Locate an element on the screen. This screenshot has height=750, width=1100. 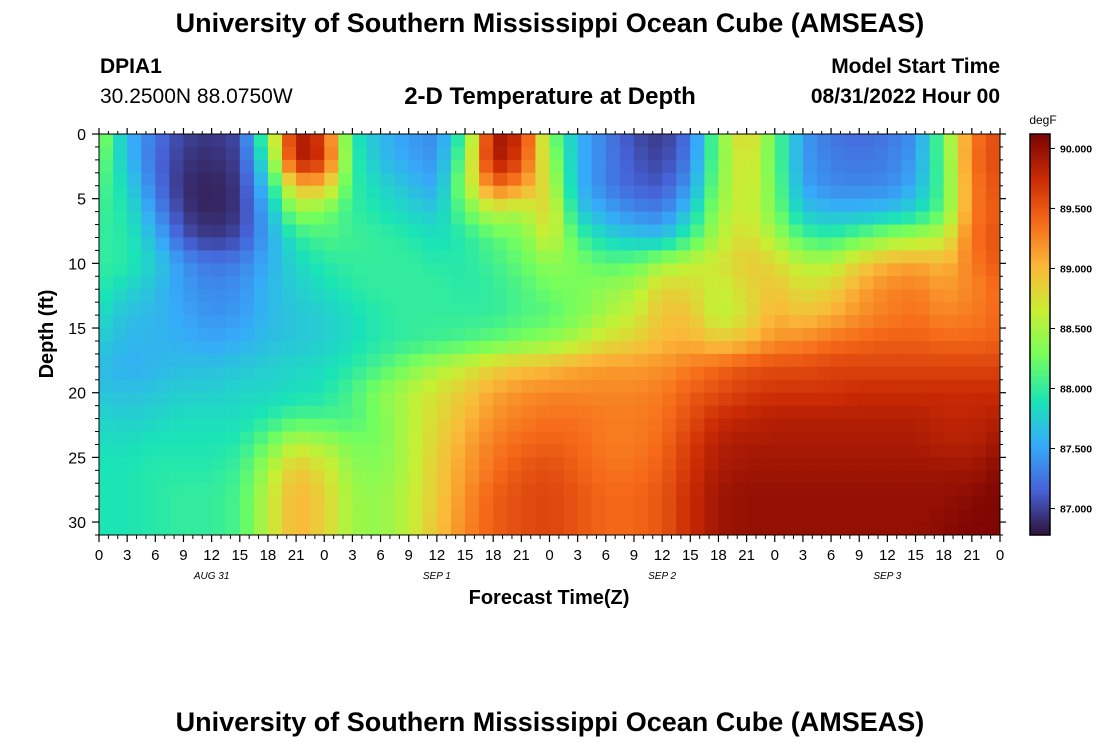
station-id: DPIA1 is located at coordinates (131, 66).